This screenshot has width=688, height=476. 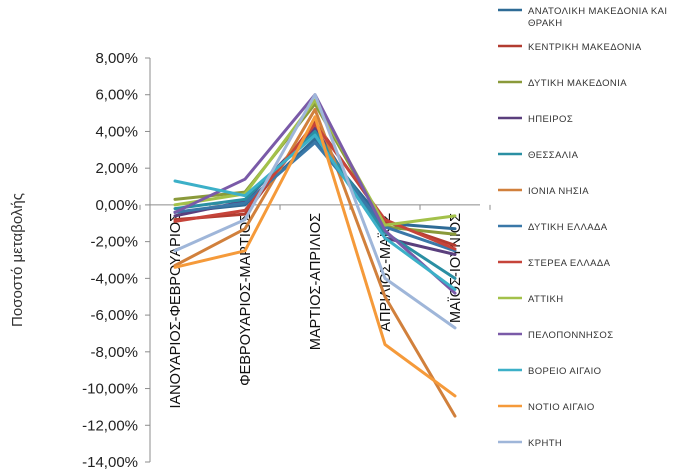 What do you see at coordinates (116, 168) in the screenshot?
I see `y-tick-label: 2,00%` at bounding box center [116, 168].